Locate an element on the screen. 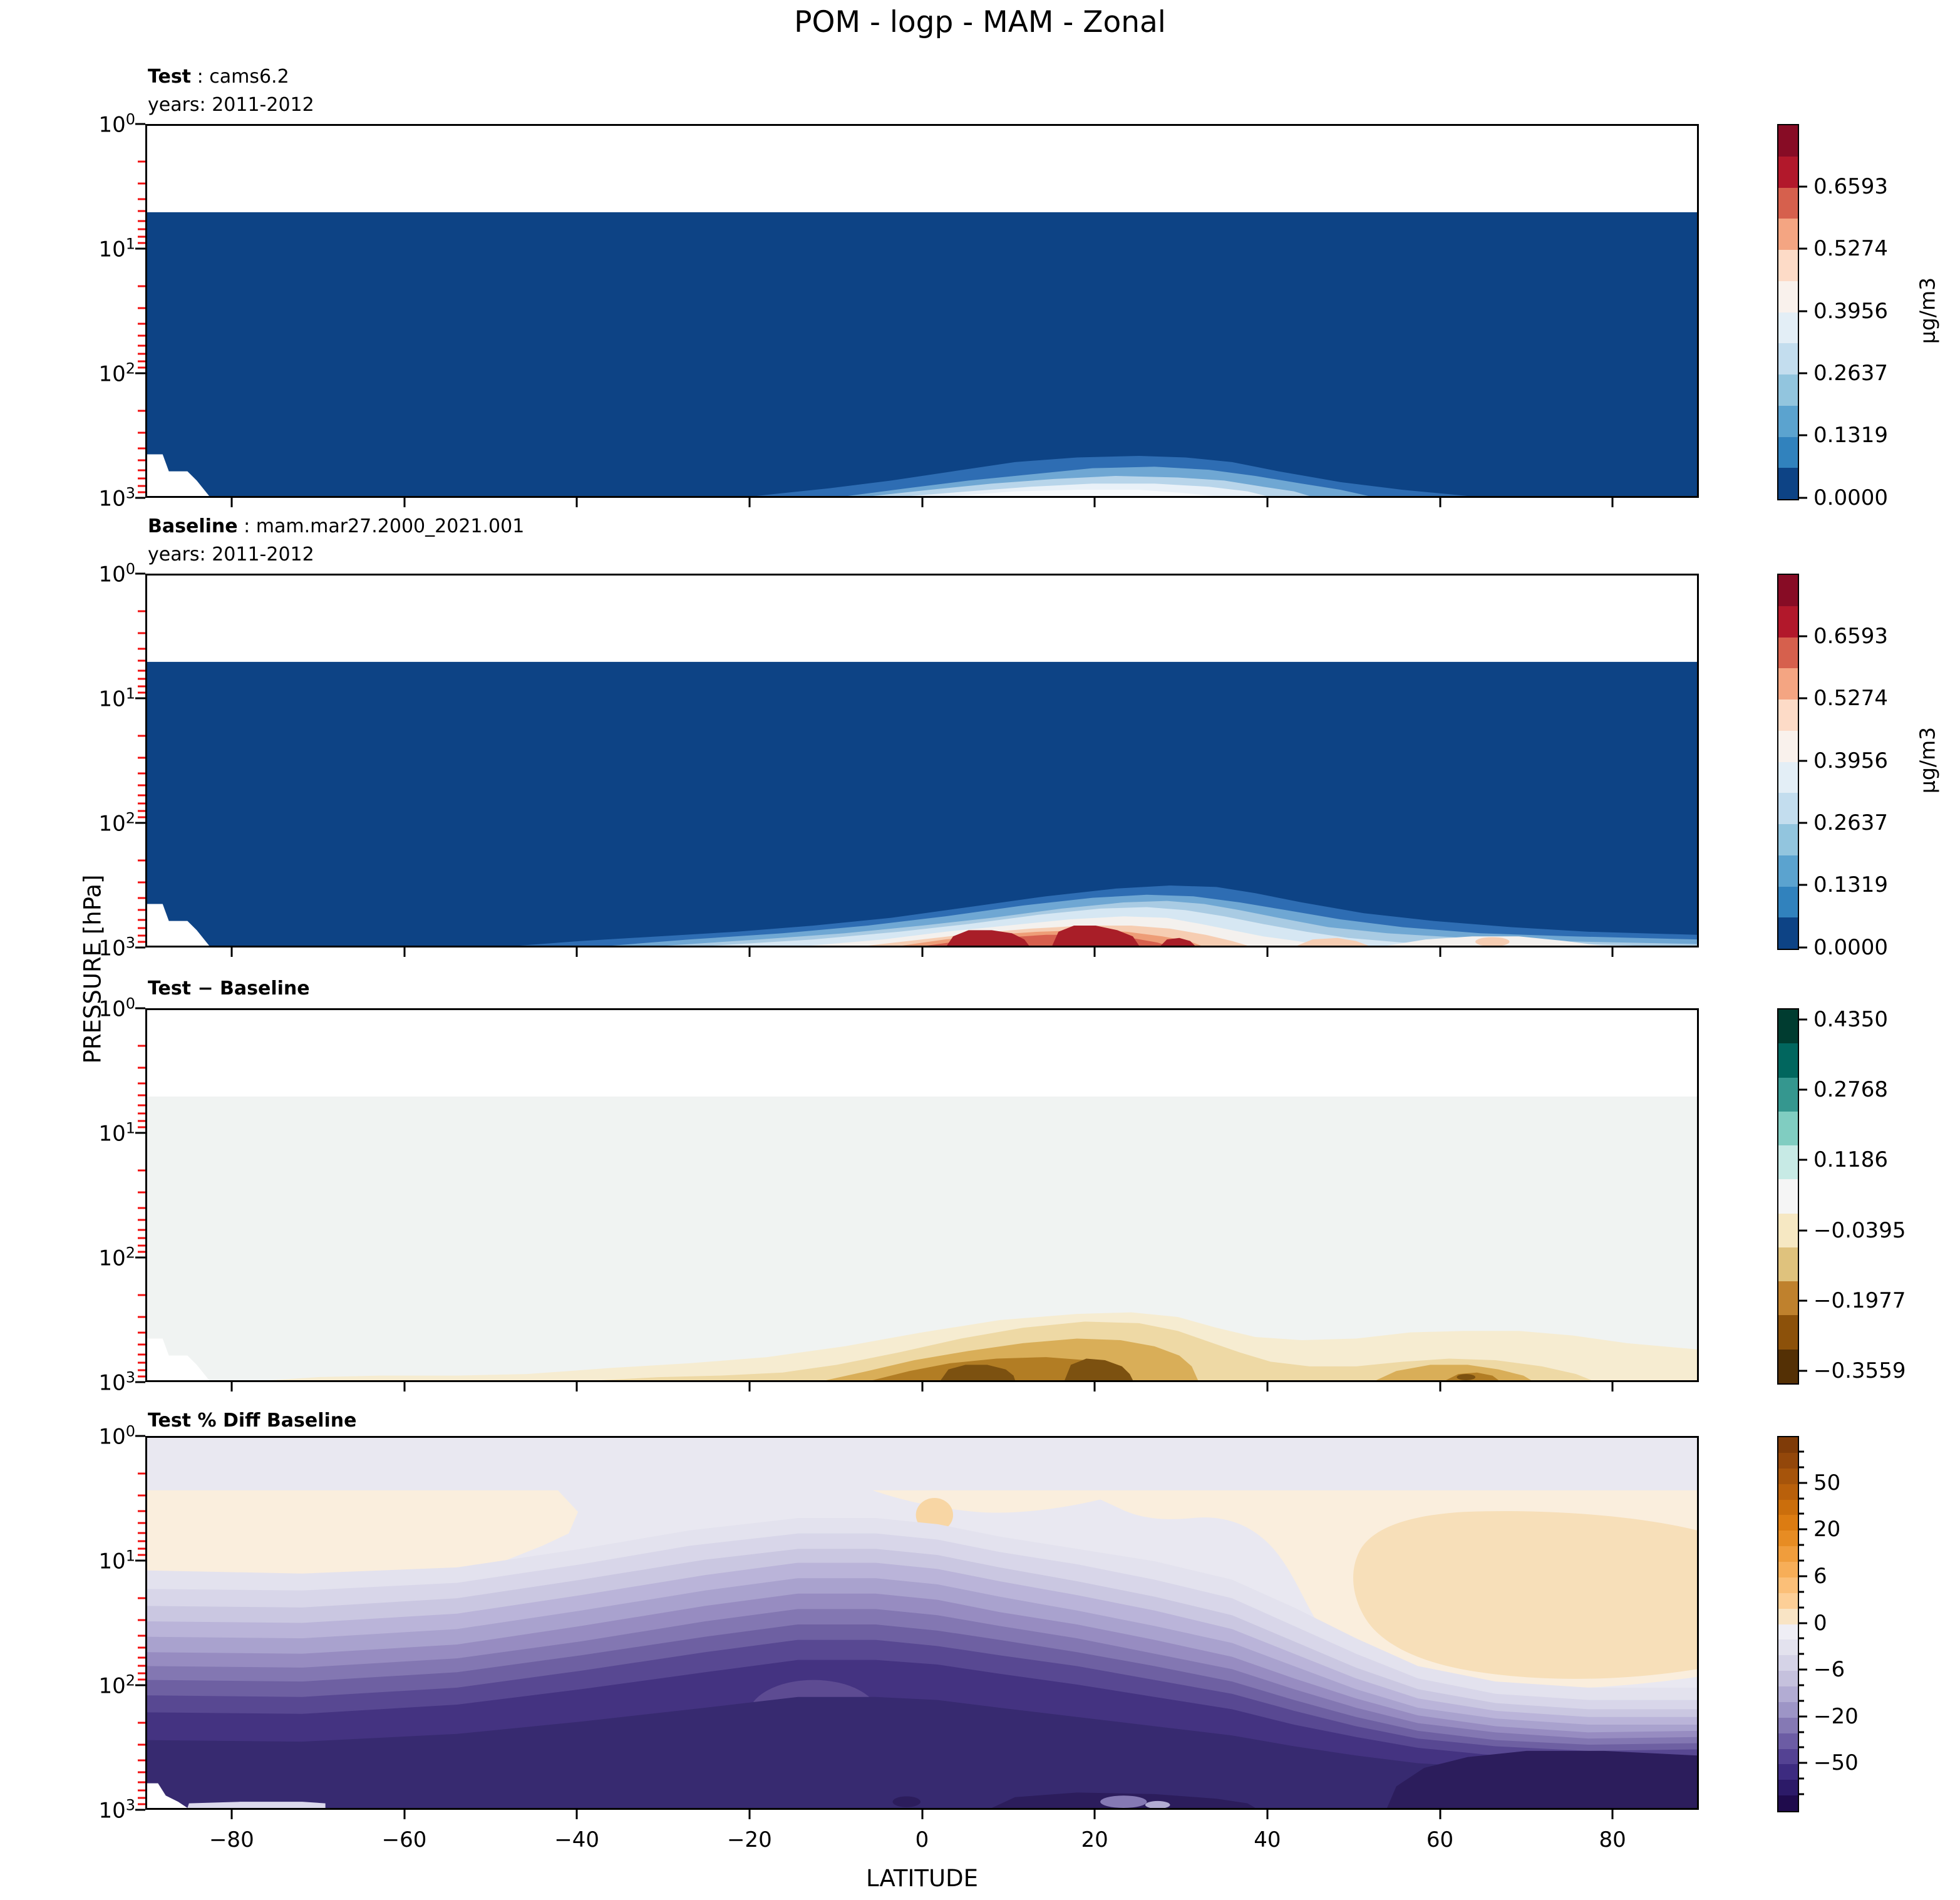 The width and height of the screenshot is (1960, 1900). y-axis-label: PRESSURE [hPa] is located at coordinates (93, 969).